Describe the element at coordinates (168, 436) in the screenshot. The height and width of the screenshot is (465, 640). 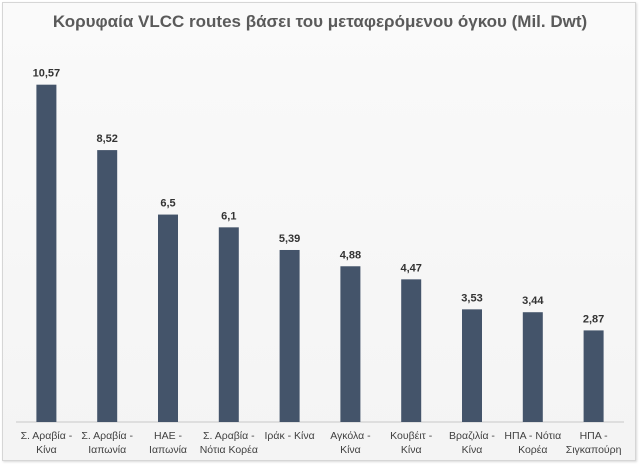
I see `category-label: ΗΑΕ -` at that location.